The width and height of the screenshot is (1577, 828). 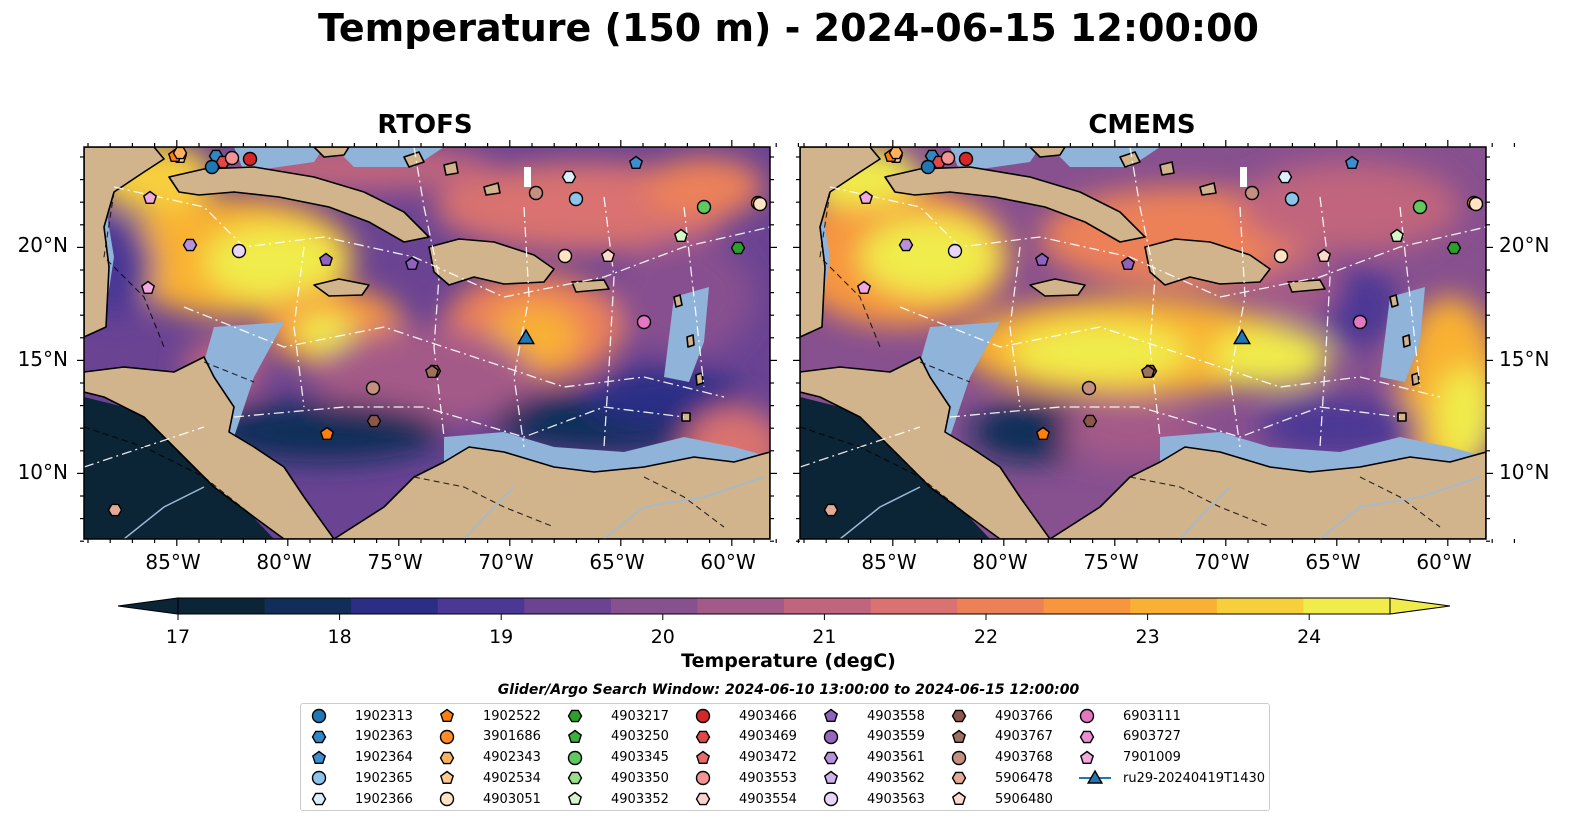 What do you see at coordinates (874, 799) in the screenshot?
I see `legend-item: 4903563` at bounding box center [874, 799].